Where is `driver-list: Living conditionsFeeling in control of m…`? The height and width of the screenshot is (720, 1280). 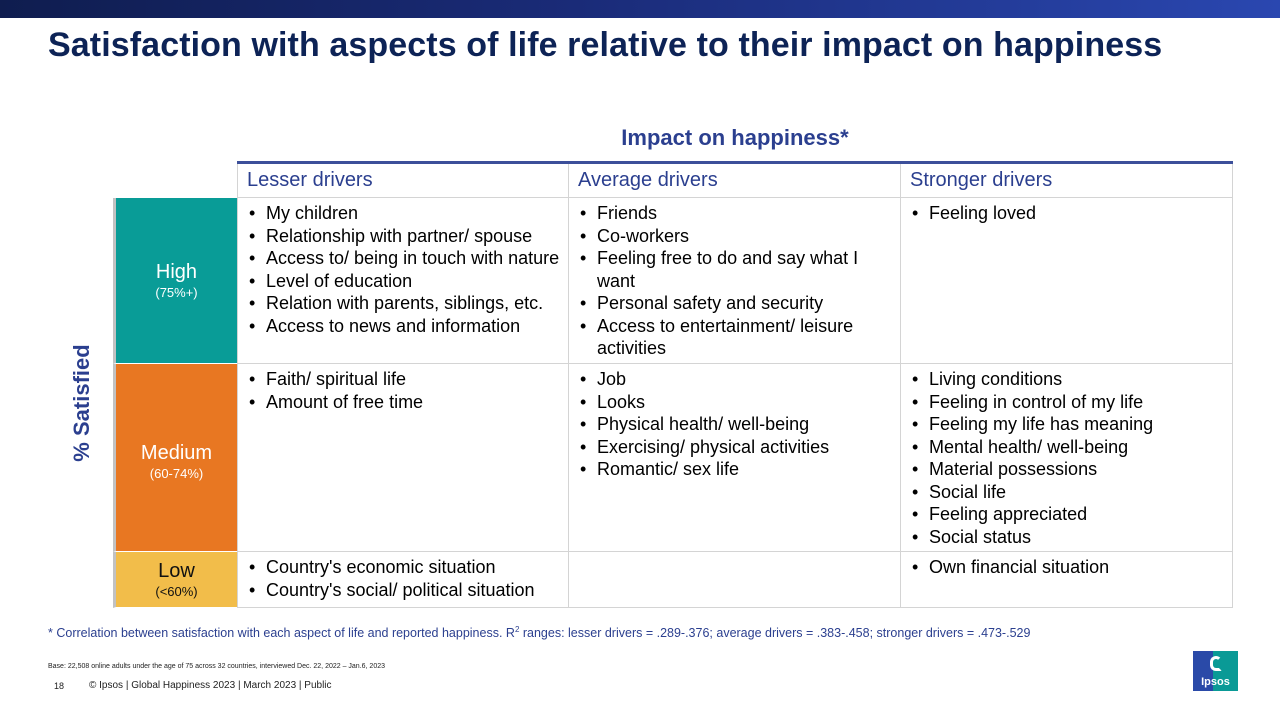
driver-list: Living conditionsFeeling in control of m… is located at coordinates (1068, 458).